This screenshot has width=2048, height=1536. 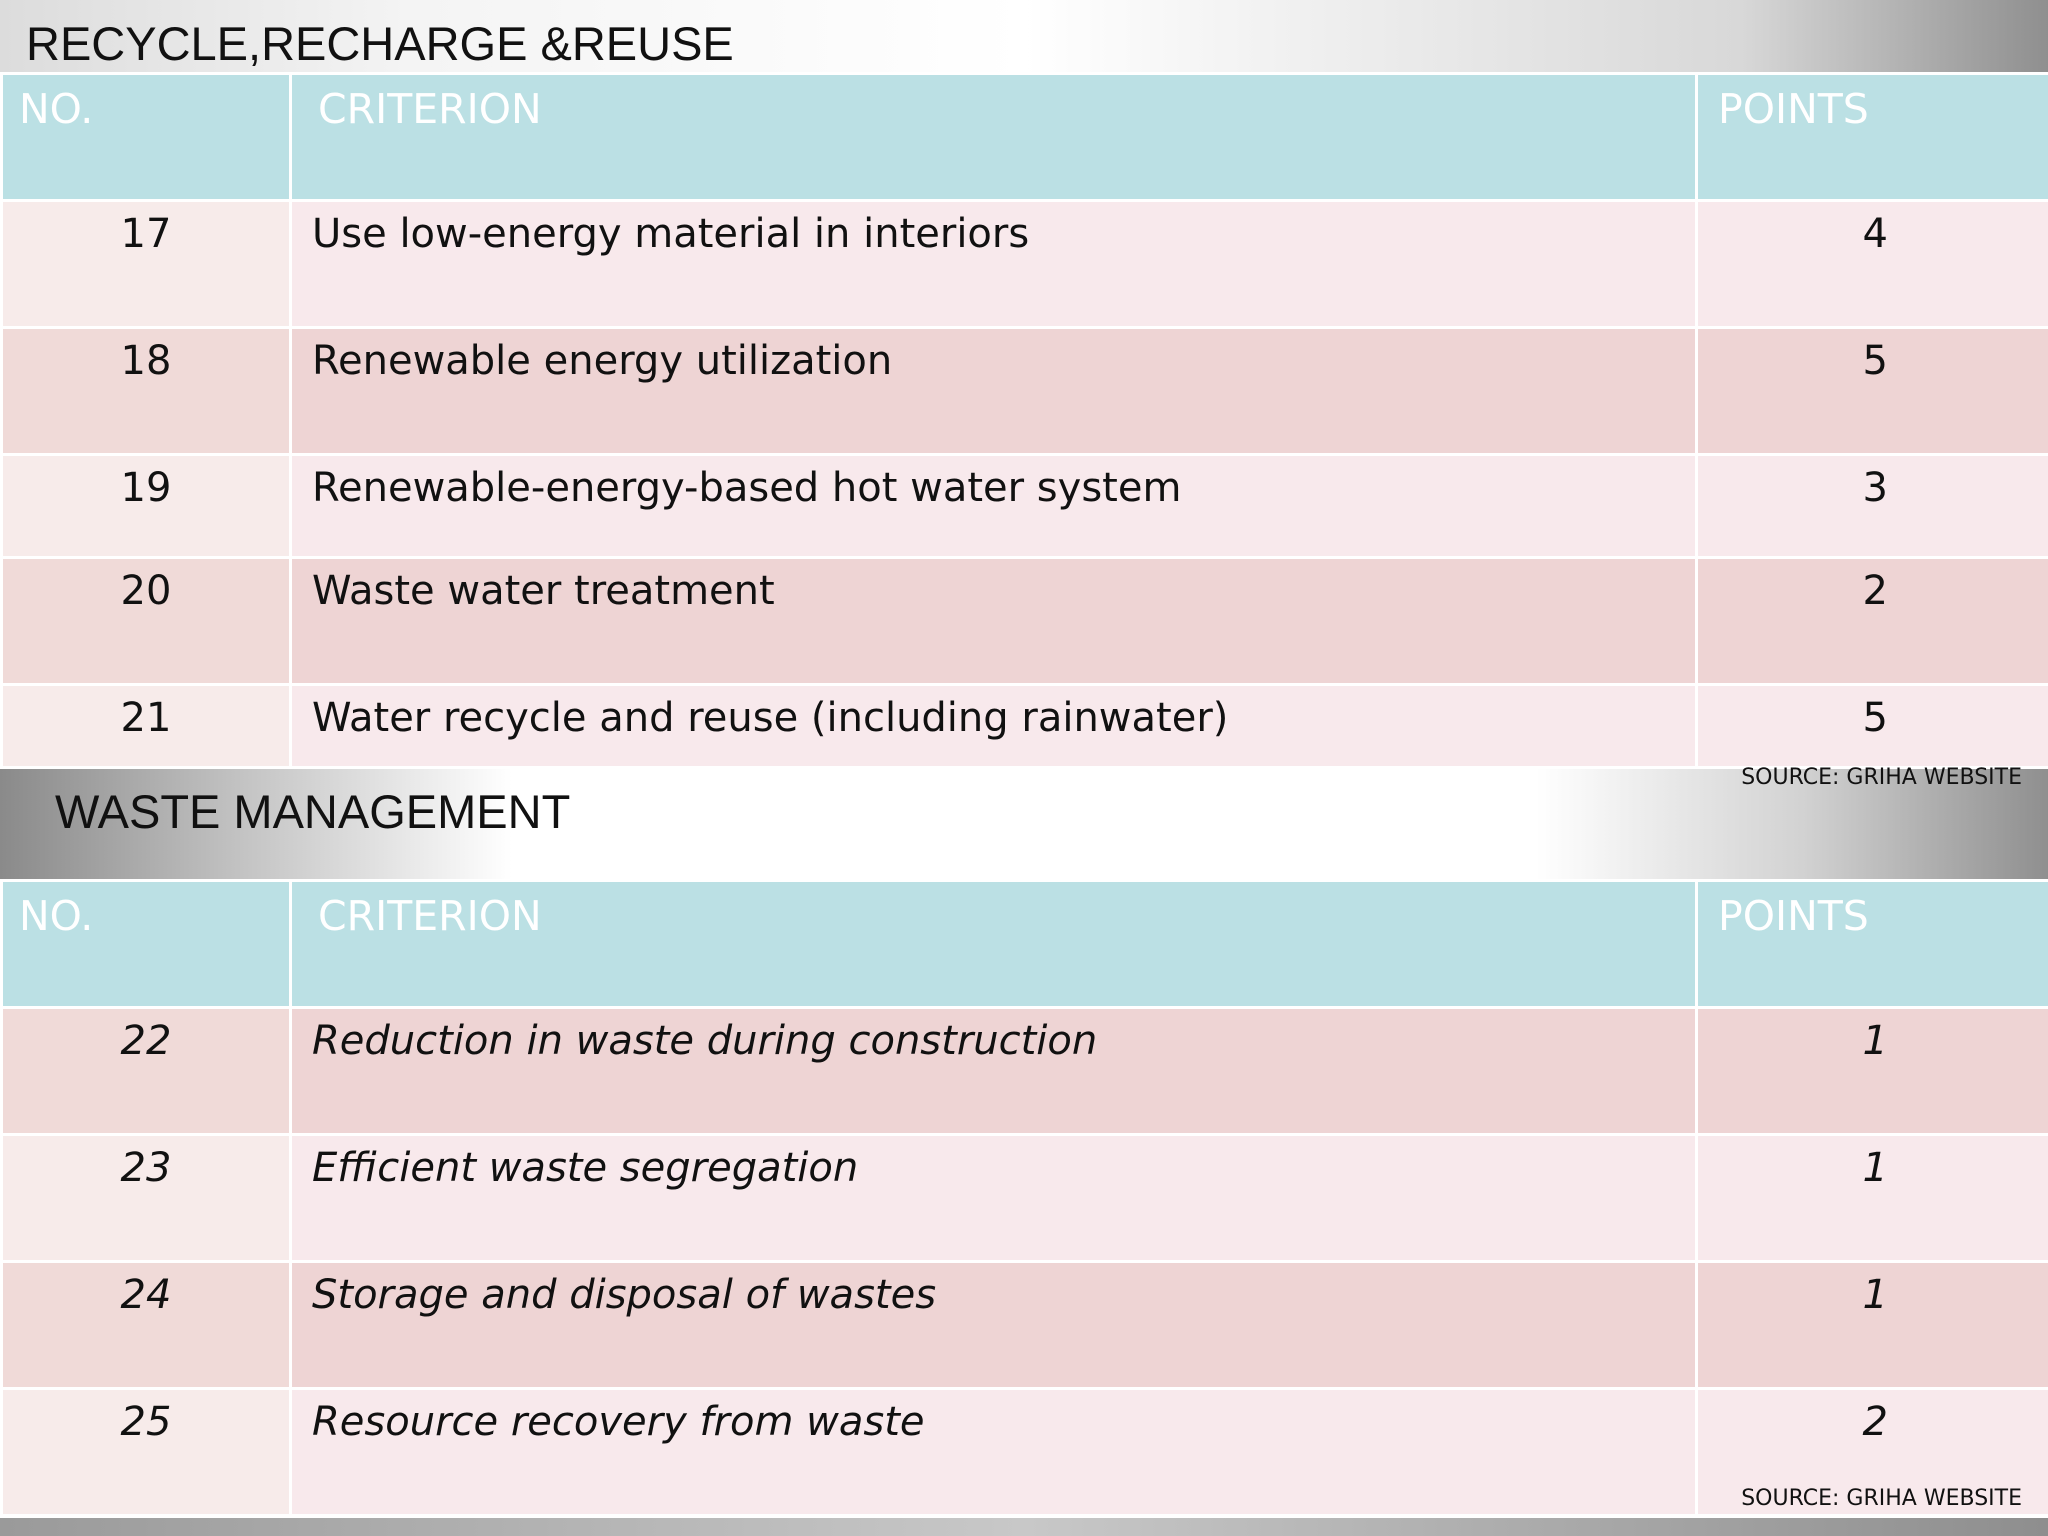 I want to click on table-row: 24 Storage and disposal of wastes 1, so click(x=1025, y=1325).